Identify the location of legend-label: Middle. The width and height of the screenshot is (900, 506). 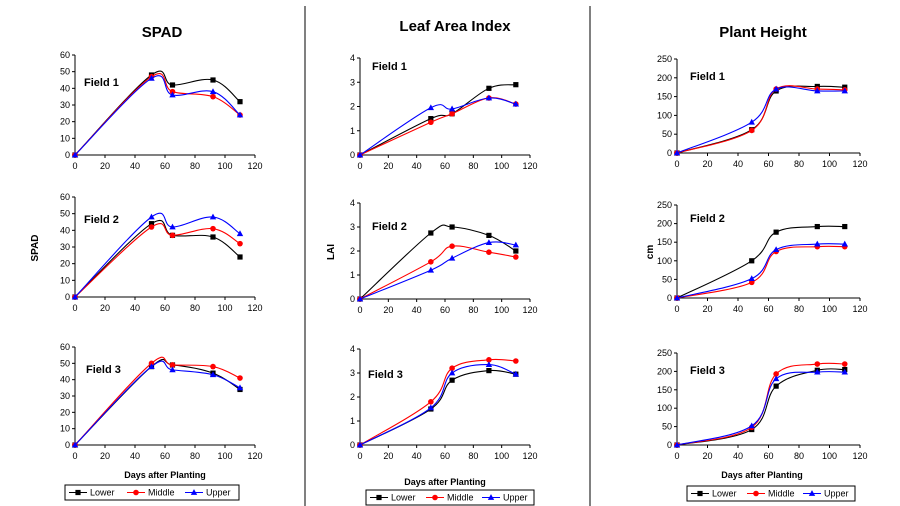
(161, 493).